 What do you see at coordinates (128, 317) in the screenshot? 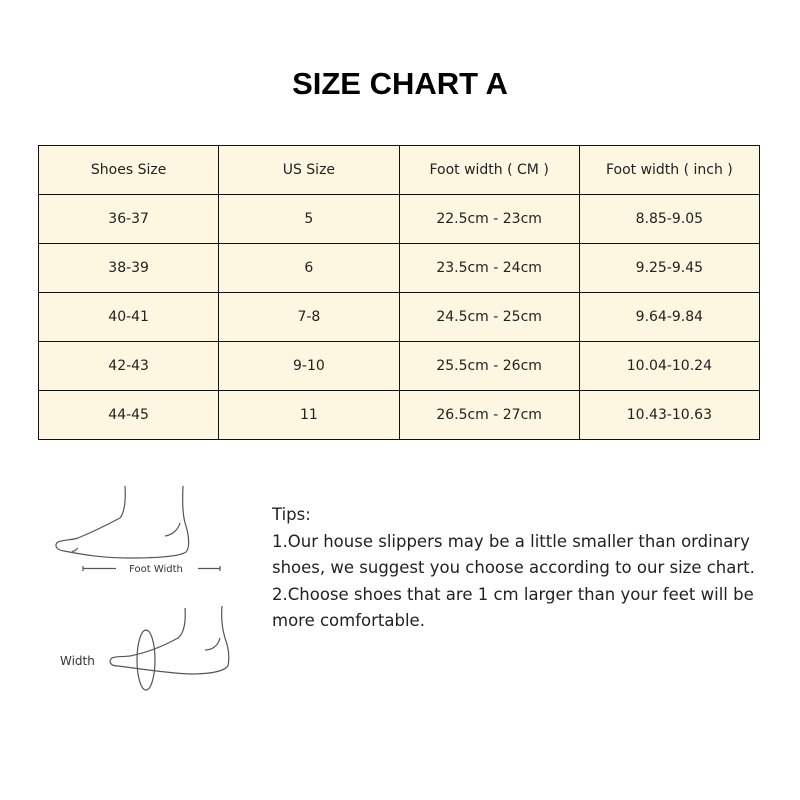
I see `table-cell: 40-41` at bounding box center [128, 317].